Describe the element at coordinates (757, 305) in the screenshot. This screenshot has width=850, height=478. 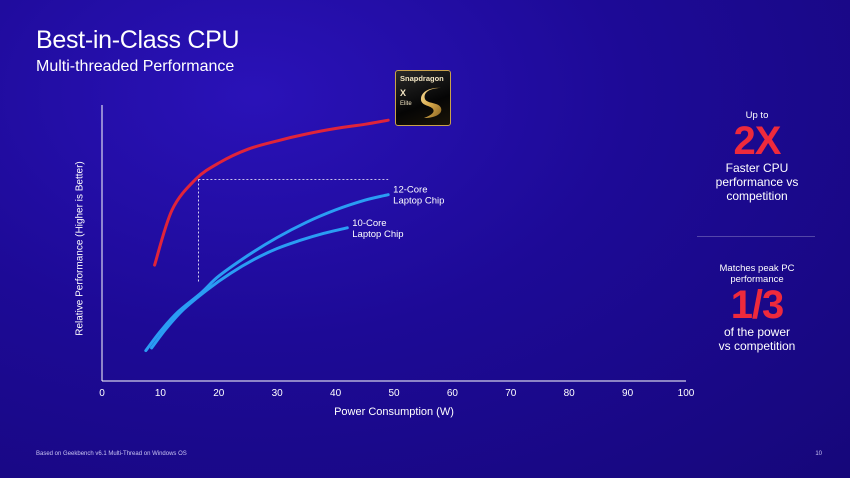
I see `stat-one-third-value: 1/3` at that location.